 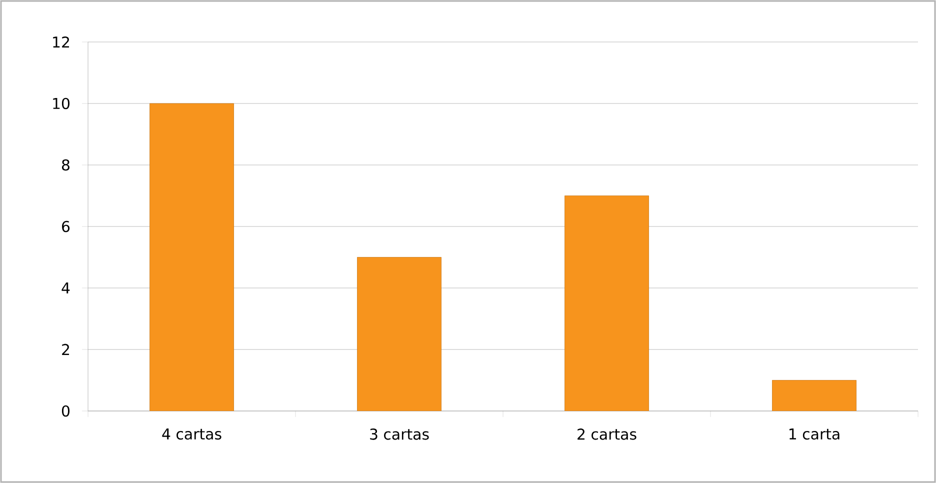 I want to click on y-tick-label: 6, so click(x=66, y=226).